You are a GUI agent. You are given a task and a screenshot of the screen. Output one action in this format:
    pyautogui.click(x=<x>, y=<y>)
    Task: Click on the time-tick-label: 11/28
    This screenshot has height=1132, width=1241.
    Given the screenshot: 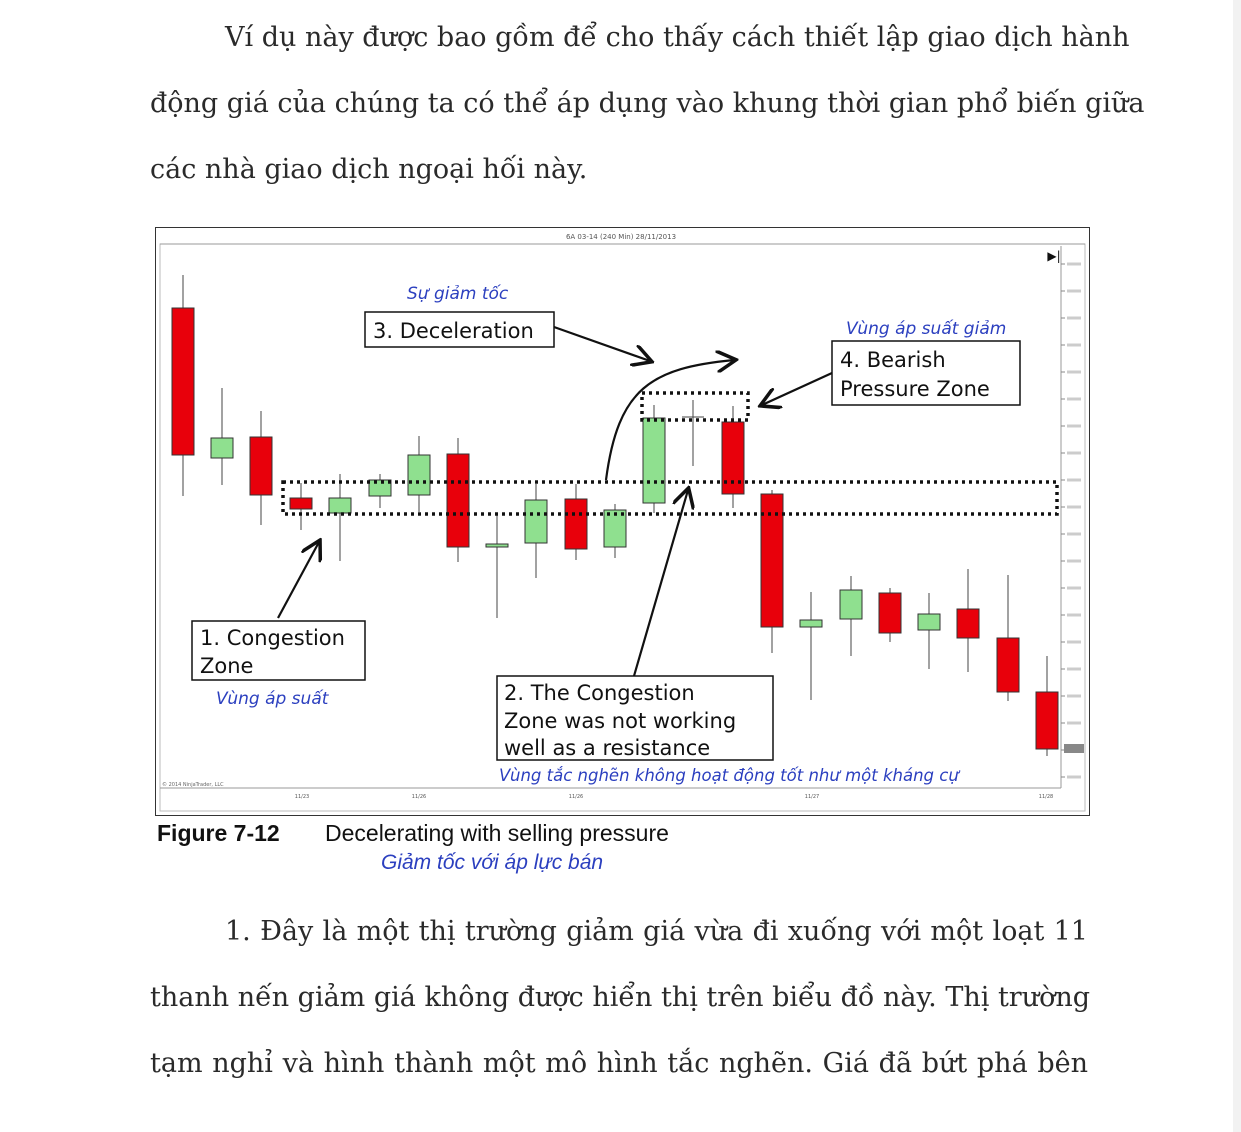 What is the action you would take?
    pyautogui.click(x=1046, y=797)
    